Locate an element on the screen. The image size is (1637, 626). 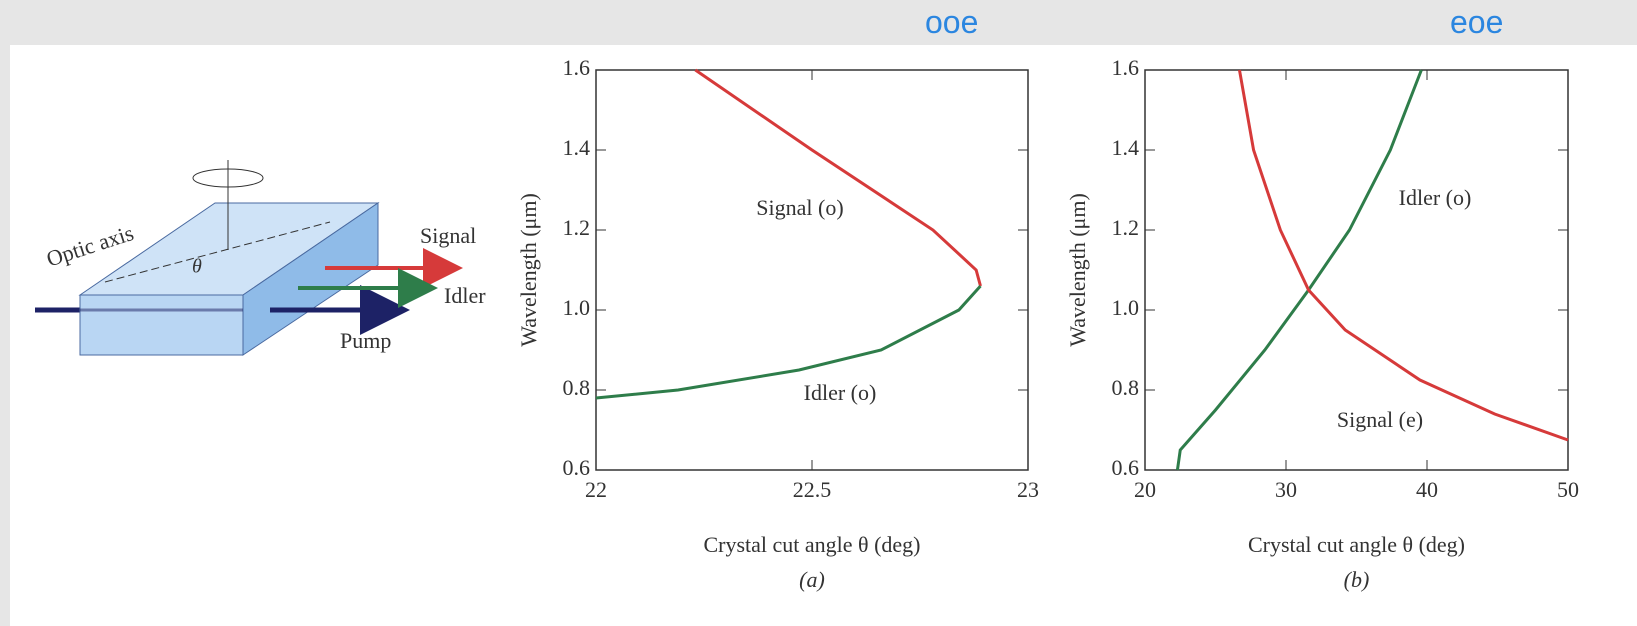
x-tick-label: 40 is located at coordinates (1427, 489).